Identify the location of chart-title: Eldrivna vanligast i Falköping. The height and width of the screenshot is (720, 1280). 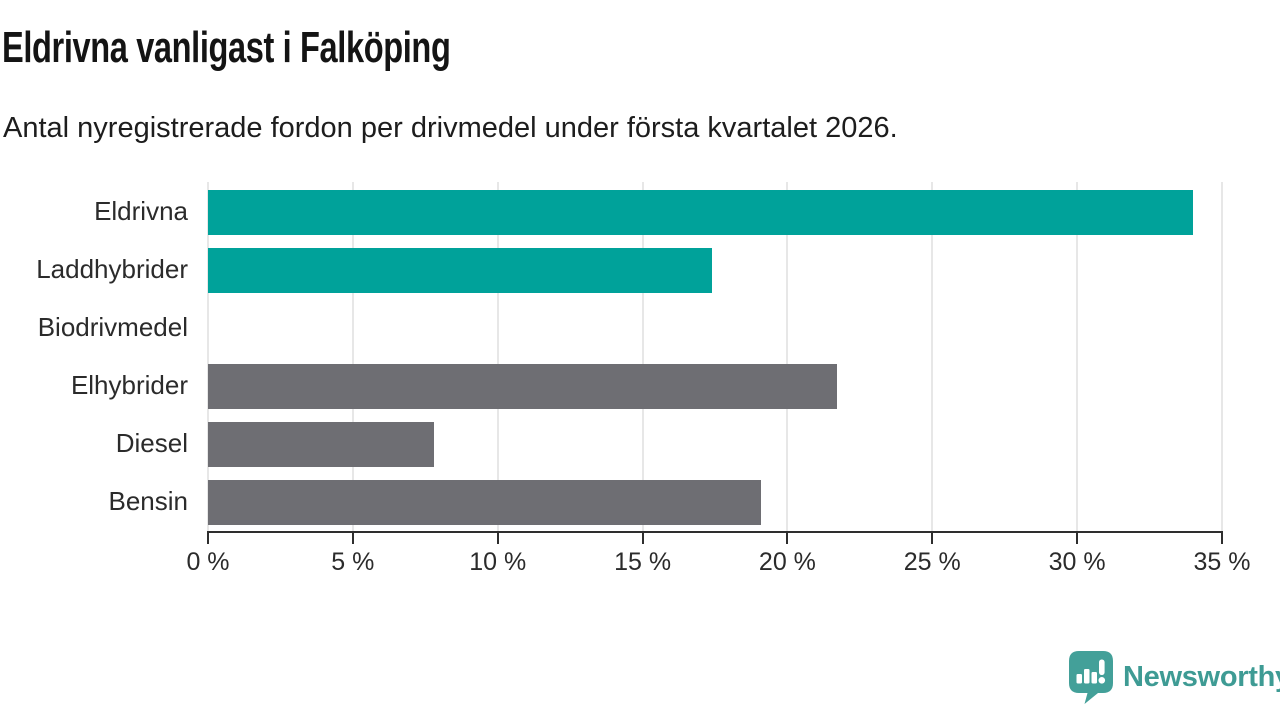
(226, 47).